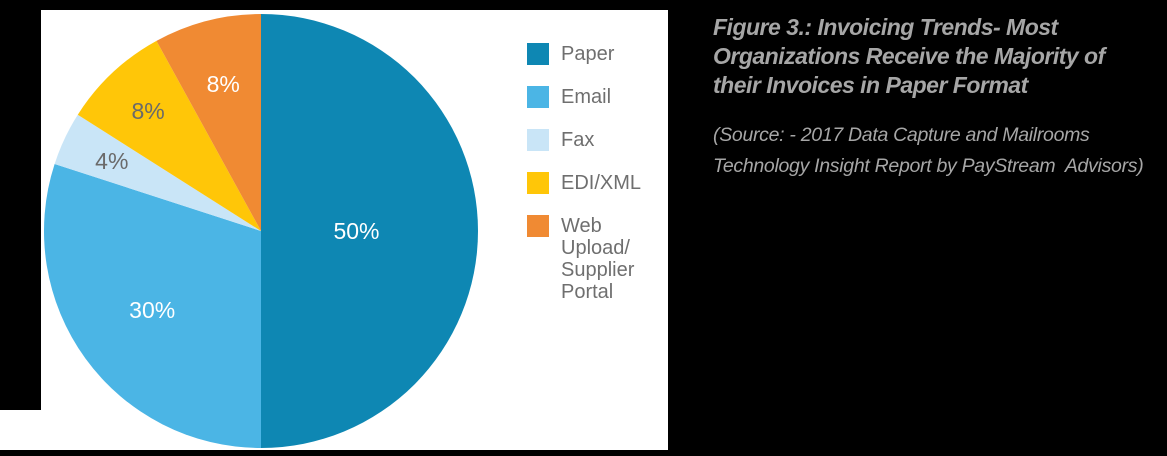 Image resolution: width=1167 pixels, height=456 pixels. Describe the element at coordinates (20, 430) in the screenshot. I see `page-background-patch` at that location.